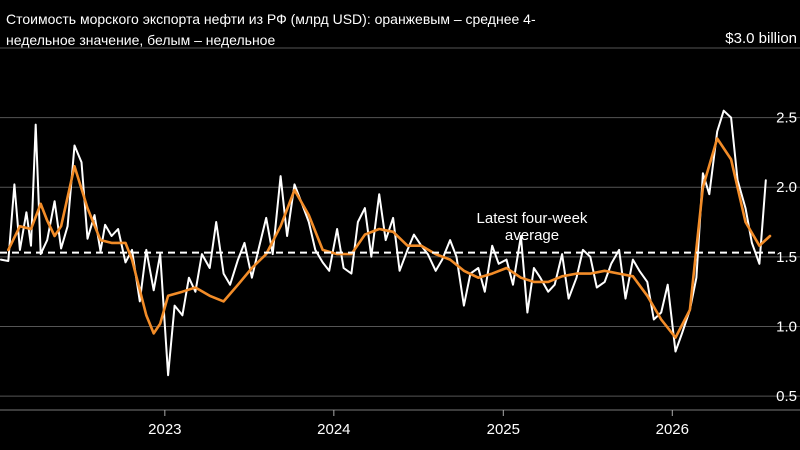 This screenshot has height=450, width=800. What do you see at coordinates (786, 187) in the screenshot?
I see `y-tick-label: 2.0` at bounding box center [786, 187].